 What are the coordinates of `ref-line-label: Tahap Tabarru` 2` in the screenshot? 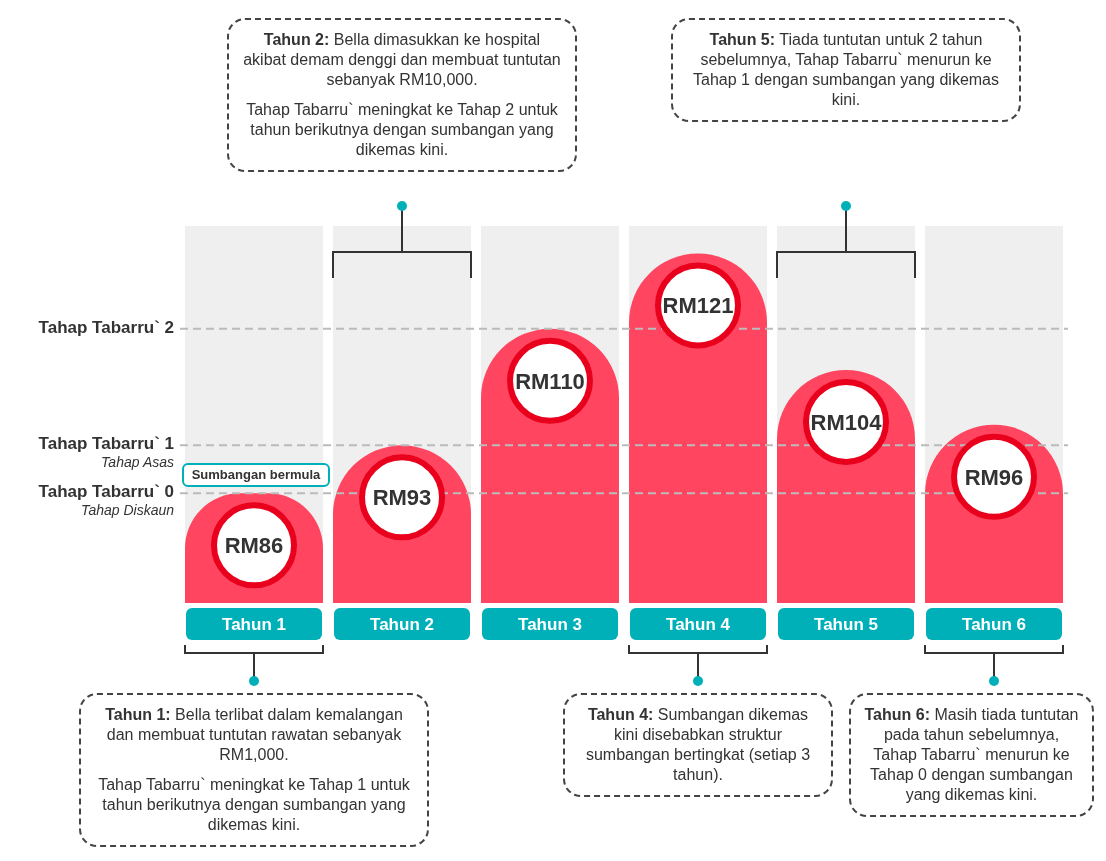 It's located at (105, 327).